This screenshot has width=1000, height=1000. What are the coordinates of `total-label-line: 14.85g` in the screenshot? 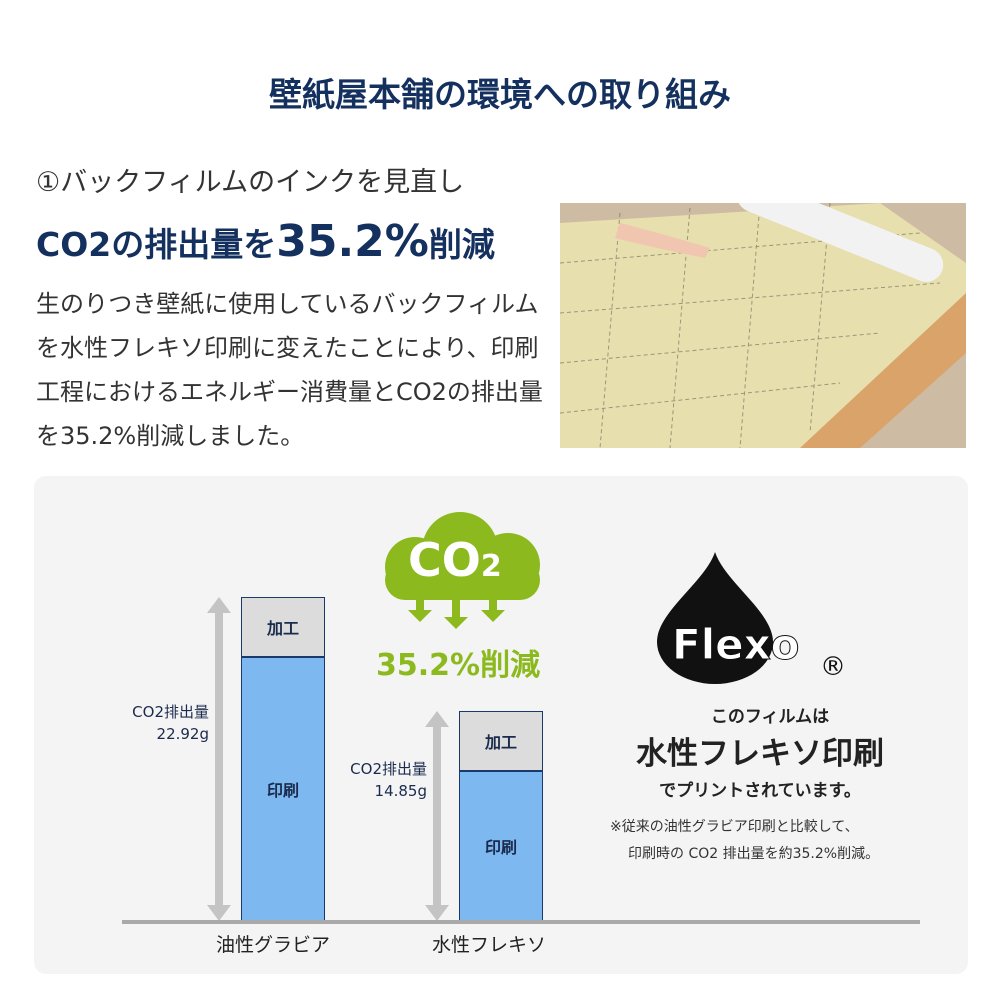 It's located at (400, 791).